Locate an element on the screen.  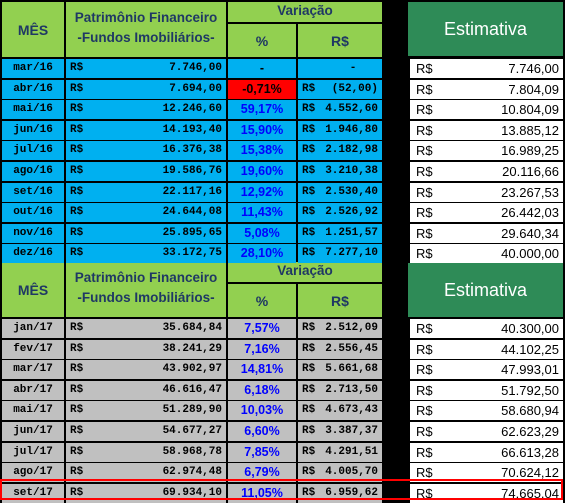
cell-variacao-valor: 3.210,38 is located at coordinates (353, 171).